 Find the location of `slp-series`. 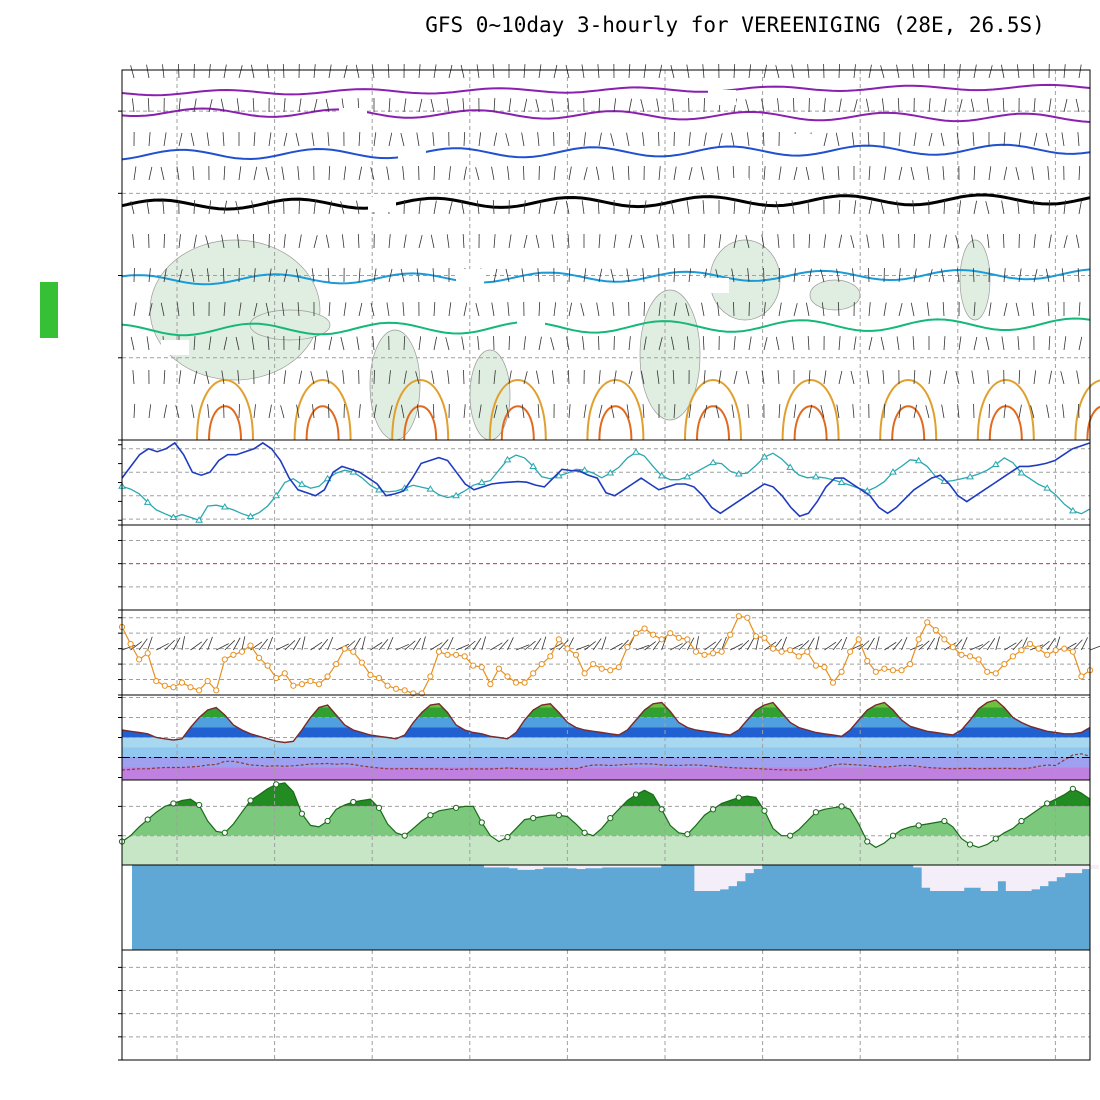

slp-series is located at coordinates (606, 479).